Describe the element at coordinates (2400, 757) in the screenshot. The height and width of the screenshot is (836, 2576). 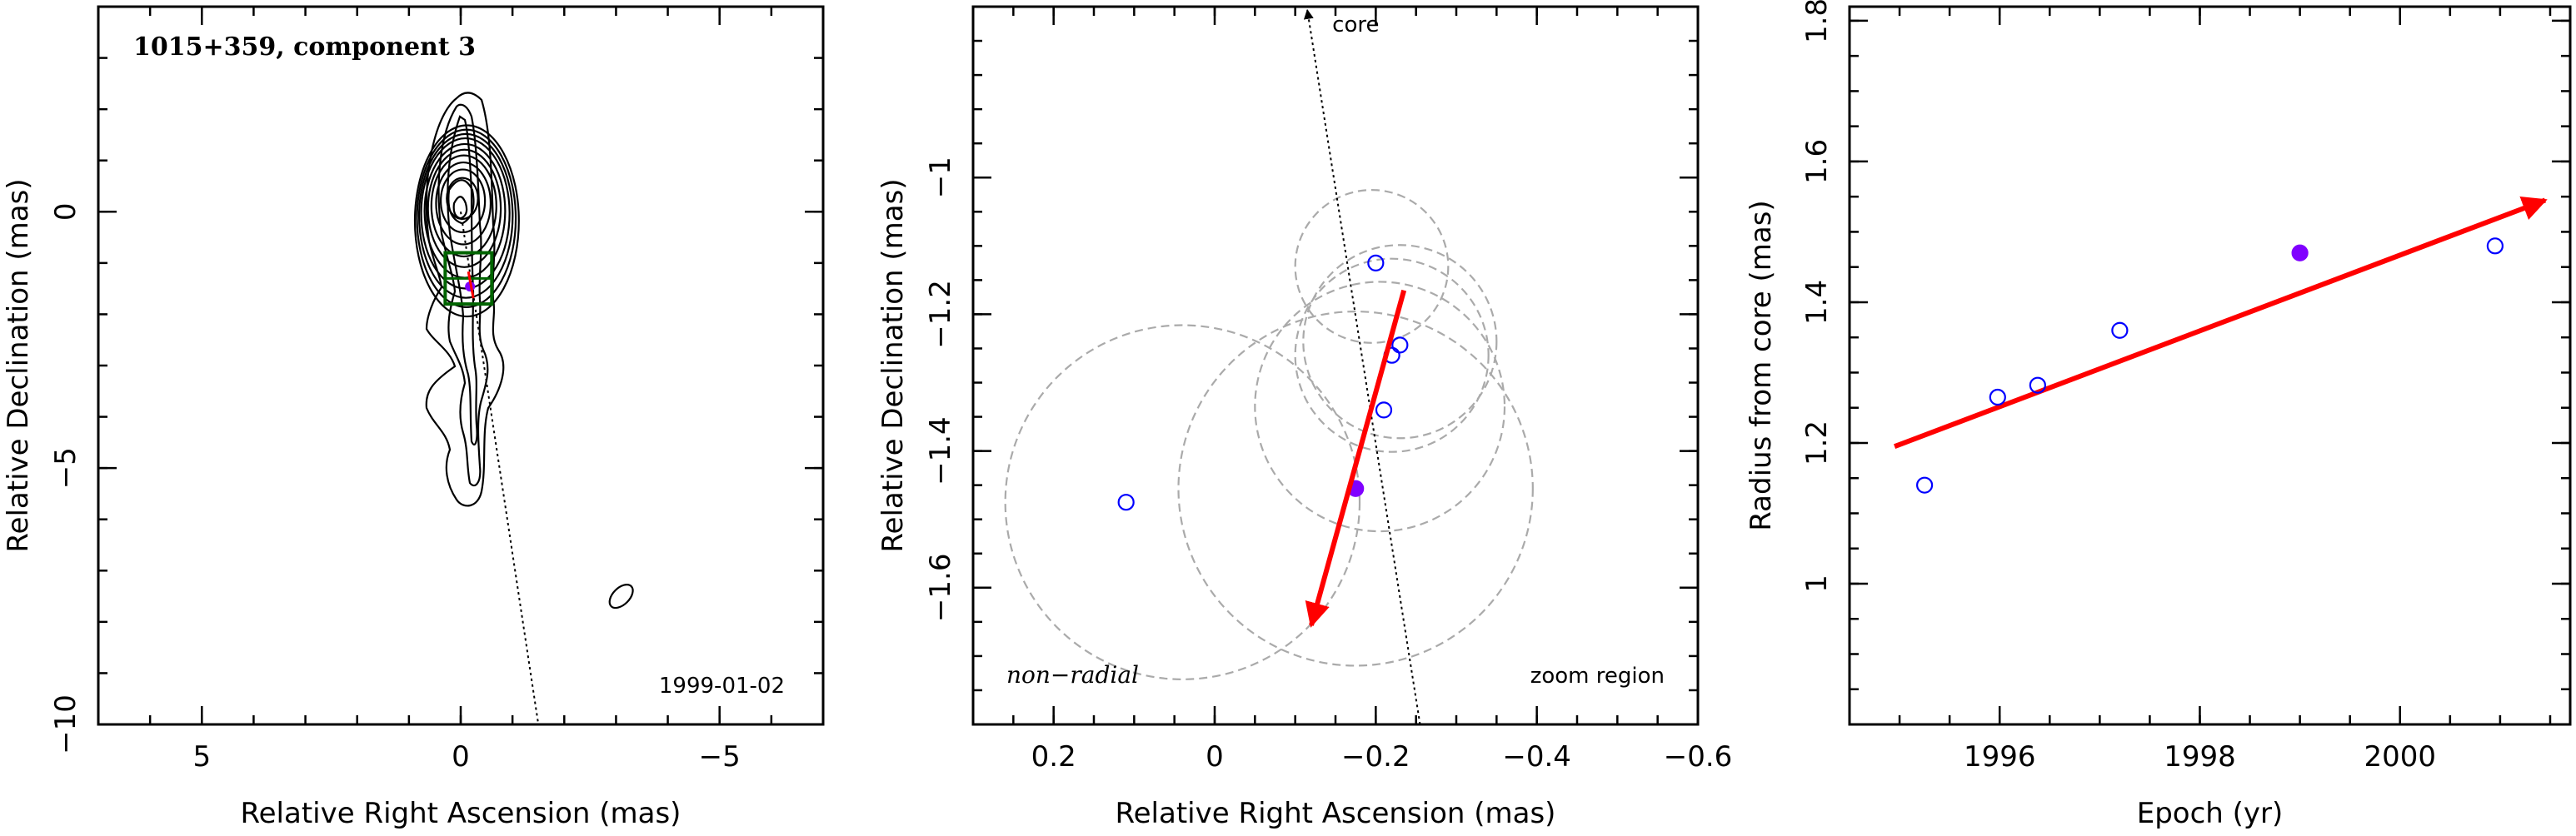
I see `x-tick-label: 2000` at that location.